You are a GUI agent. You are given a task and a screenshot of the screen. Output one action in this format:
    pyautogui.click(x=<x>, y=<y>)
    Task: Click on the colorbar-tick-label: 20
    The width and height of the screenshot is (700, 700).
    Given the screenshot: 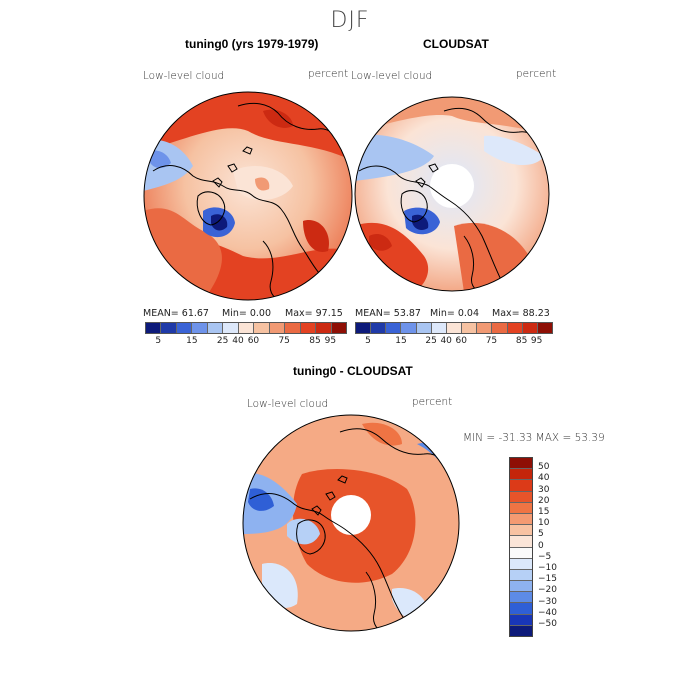 What is the action you would take?
    pyautogui.click(x=544, y=500)
    